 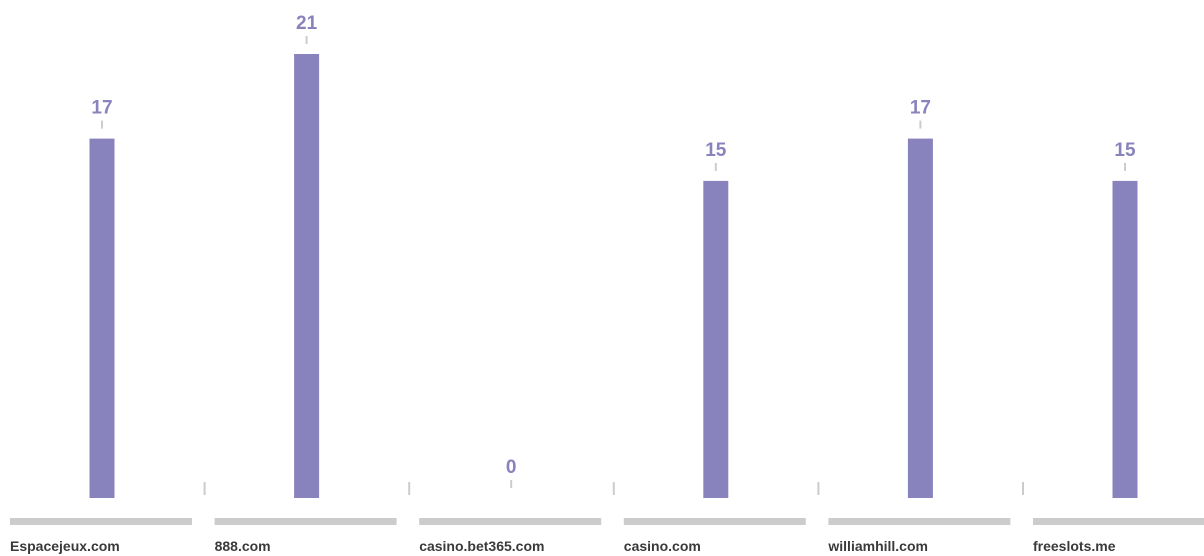 What do you see at coordinates (1074, 546) in the screenshot?
I see `category-label-5: freeslots.me` at bounding box center [1074, 546].